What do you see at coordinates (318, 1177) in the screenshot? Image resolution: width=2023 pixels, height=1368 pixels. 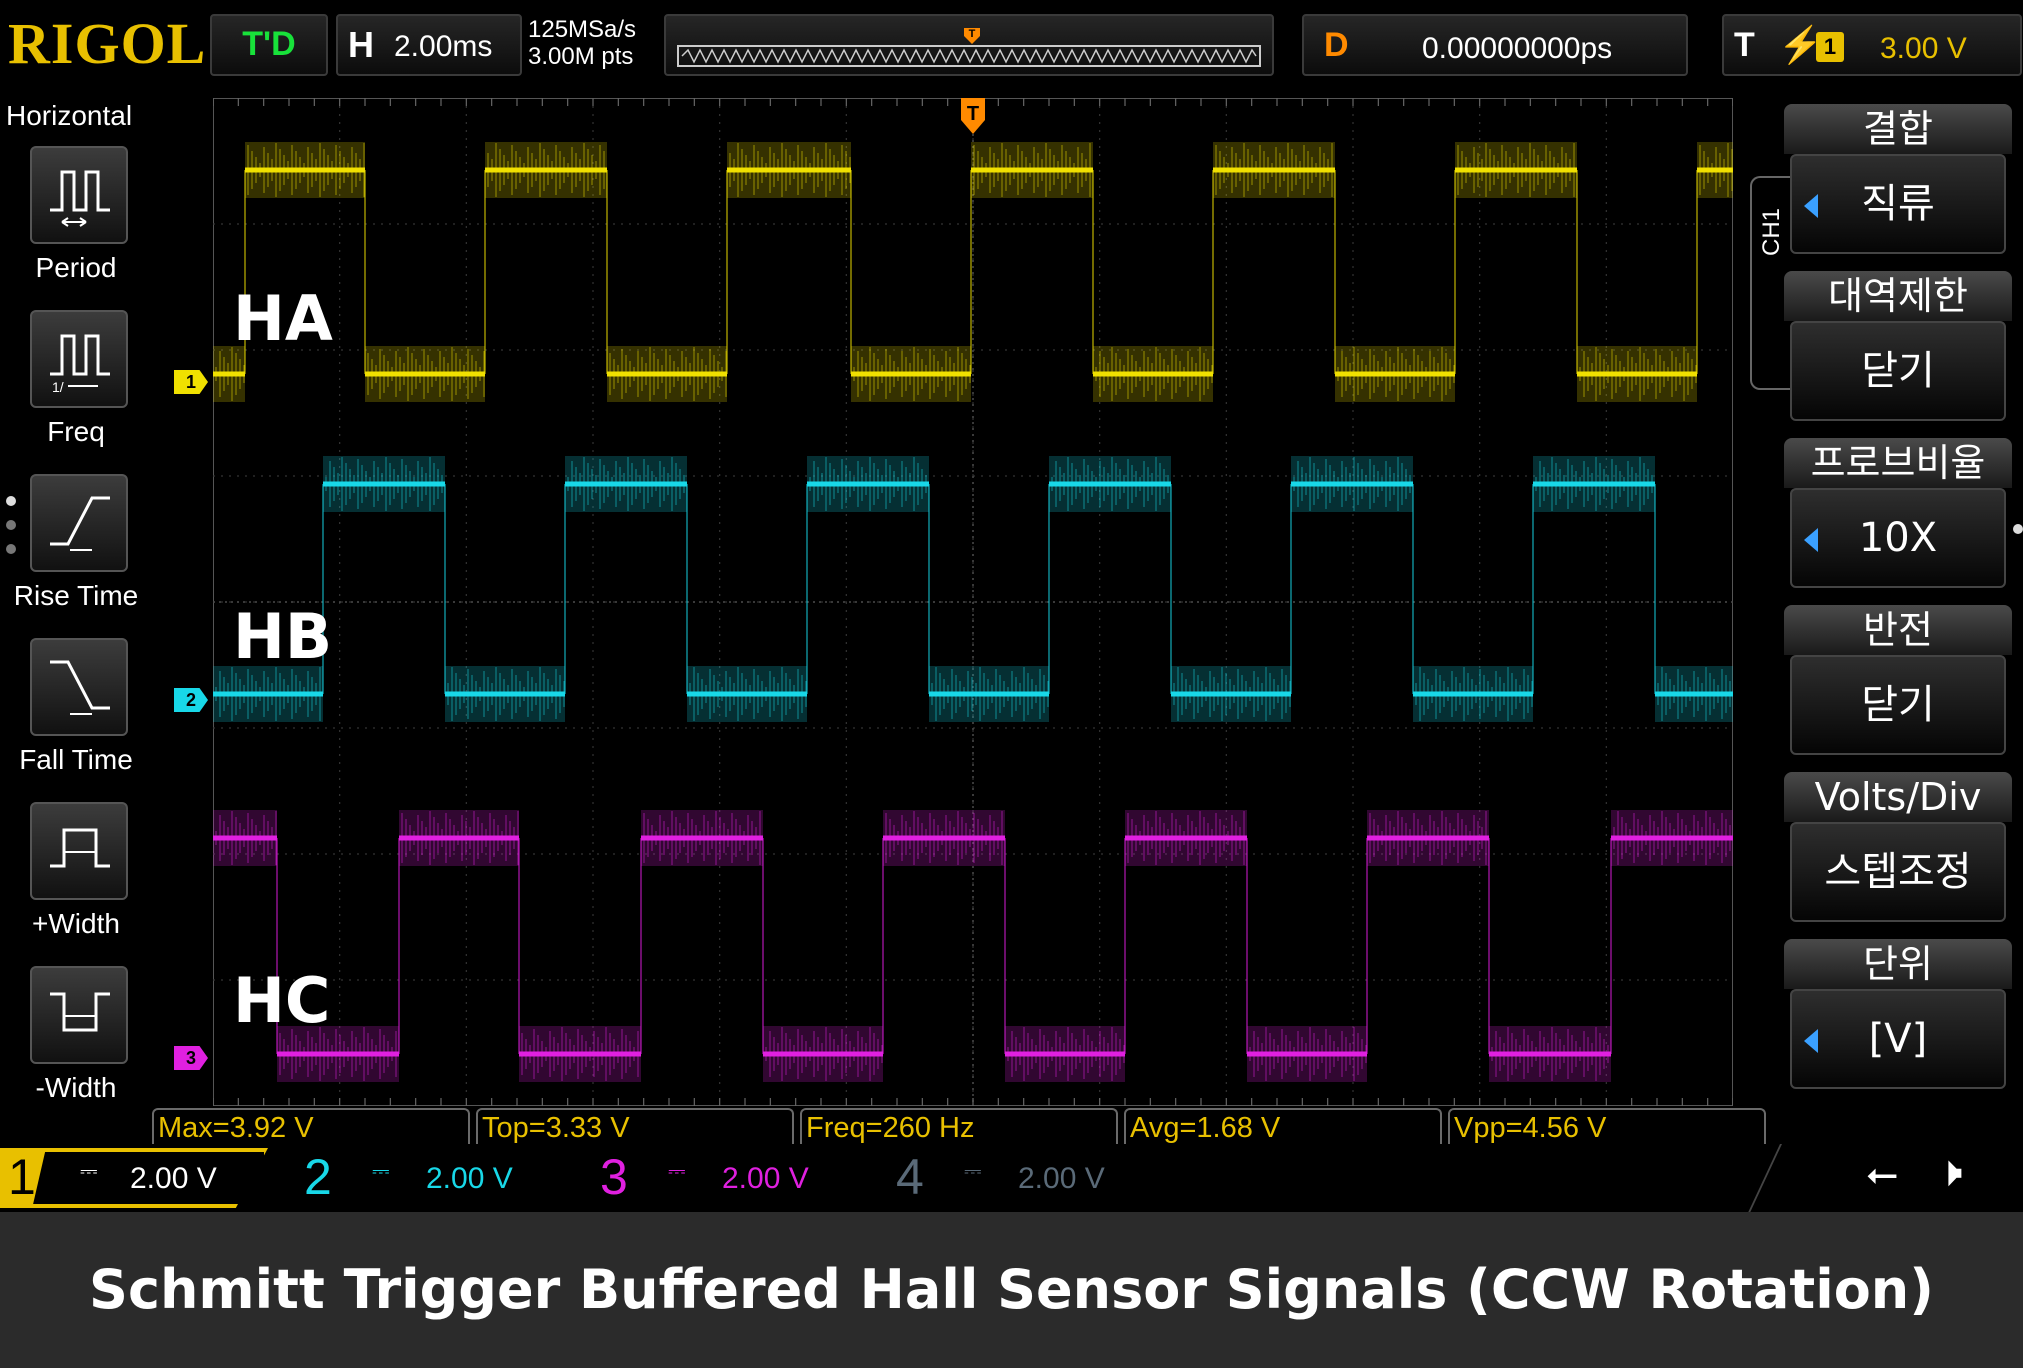 I see `channel-2-number: 2` at bounding box center [318, 1177].